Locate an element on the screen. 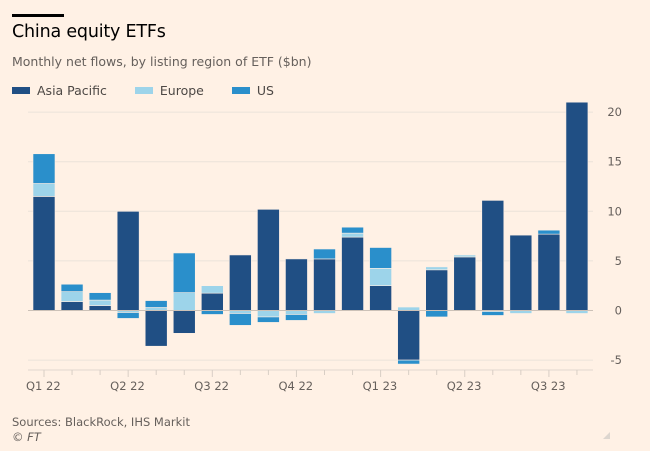 The height and width of the screenshot is (451, 650). y-tick-label: 10 is located at coordinates (614, 211).